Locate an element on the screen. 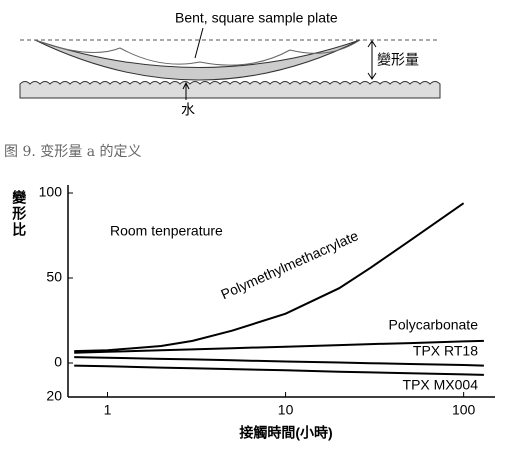 This screenshot has height=452, width=506. series-label: Polymethylmethacrylate is located at coordinates (289, 264).